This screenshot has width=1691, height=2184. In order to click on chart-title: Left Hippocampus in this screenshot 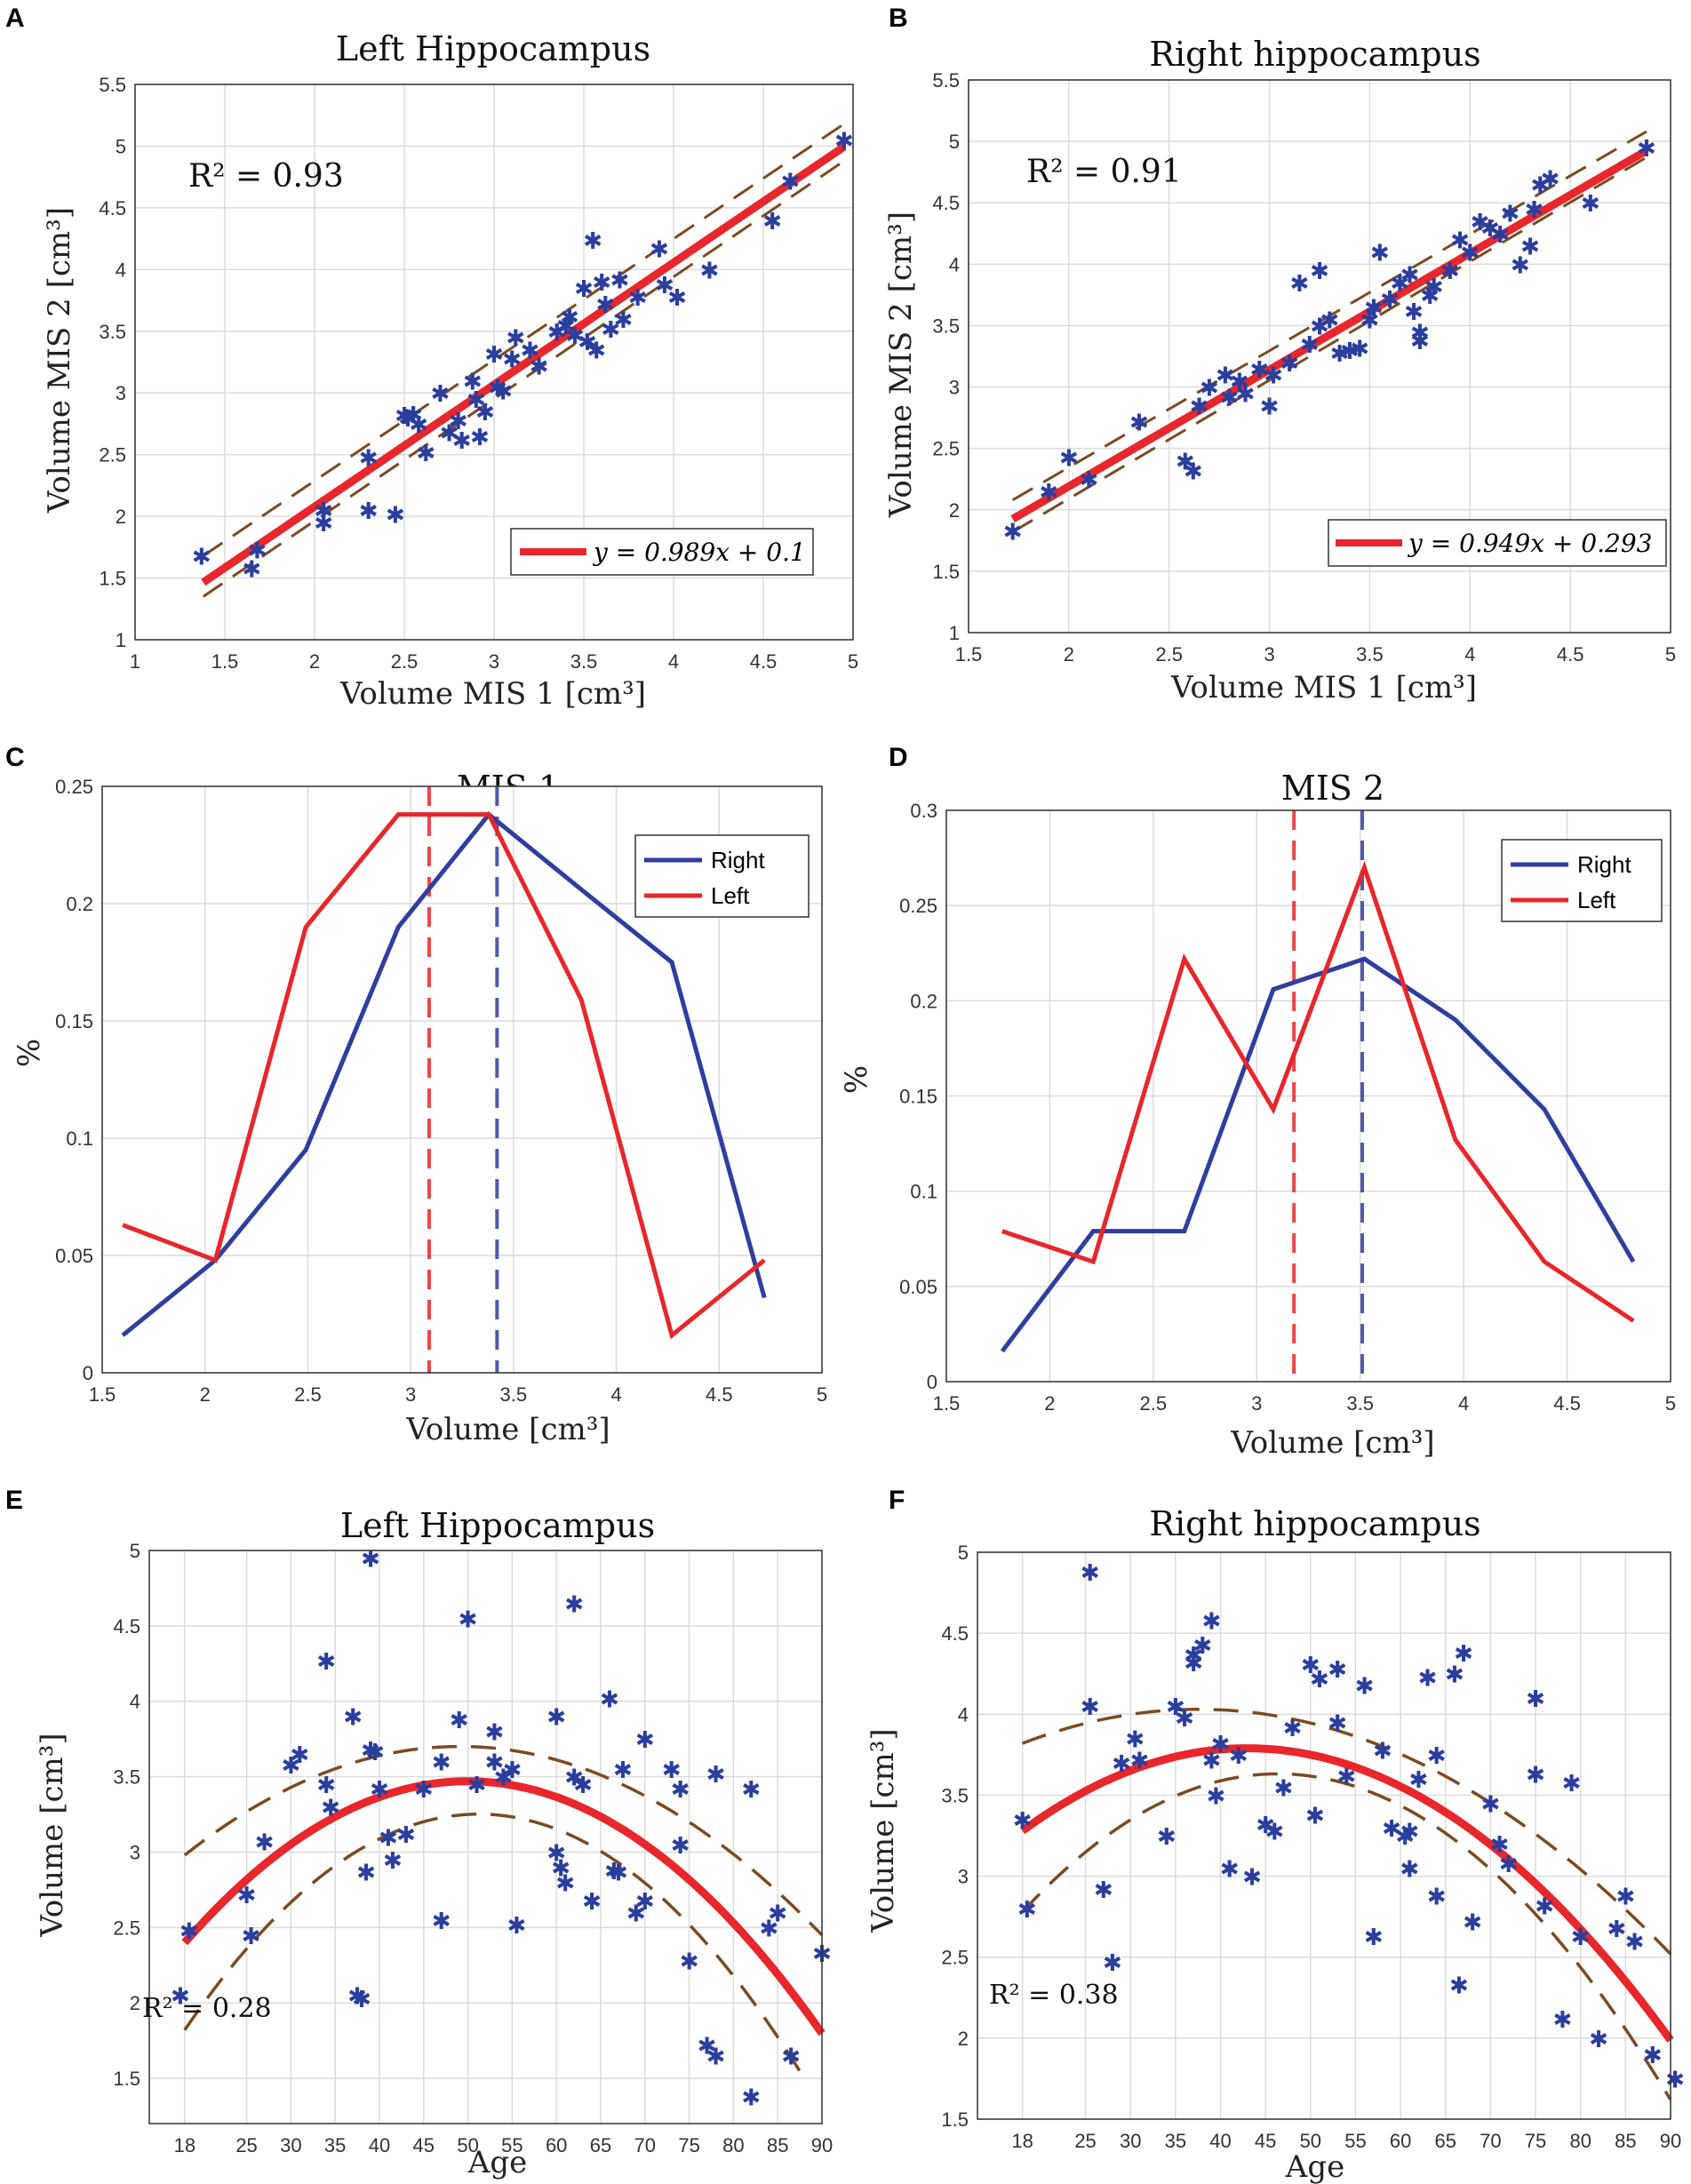, I will do `click(493, 48)`.